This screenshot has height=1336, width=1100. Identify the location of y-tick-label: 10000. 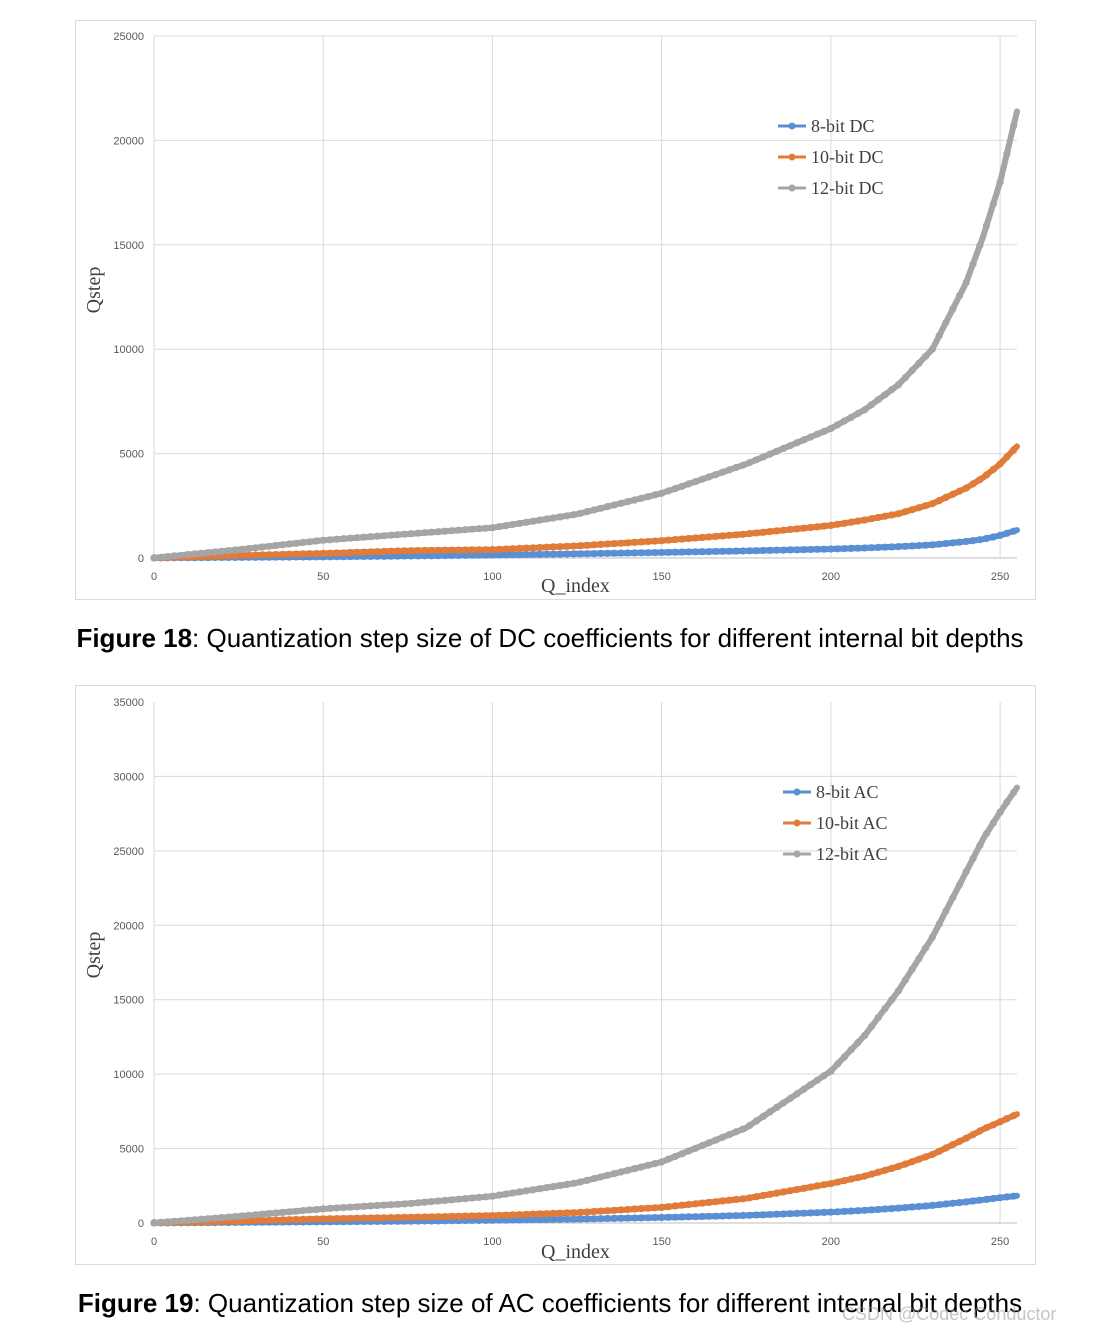
(128, 1075).